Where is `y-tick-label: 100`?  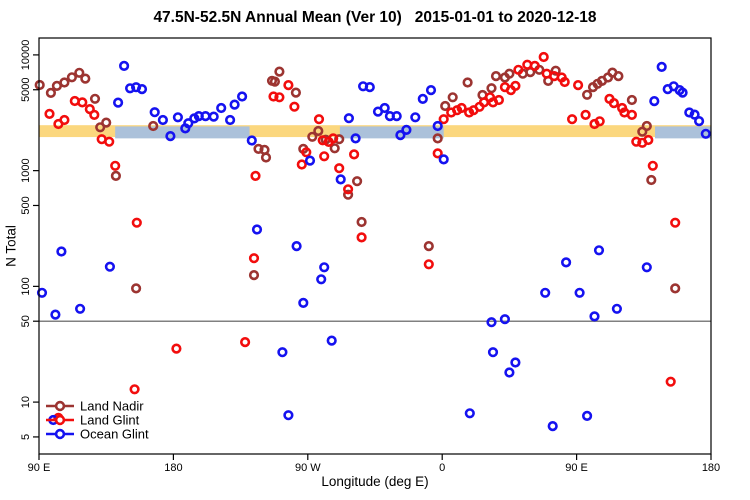 y-tick-label: 100 is located at coordinates (26, 286).